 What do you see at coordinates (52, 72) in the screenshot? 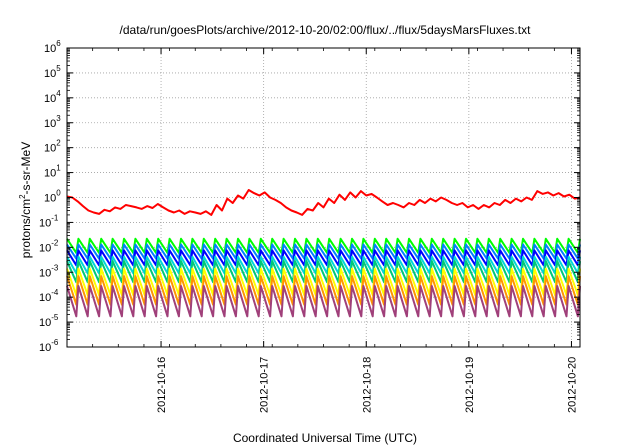
I see `y-tick-label: 10⁵` at bounding box center [52, 72].